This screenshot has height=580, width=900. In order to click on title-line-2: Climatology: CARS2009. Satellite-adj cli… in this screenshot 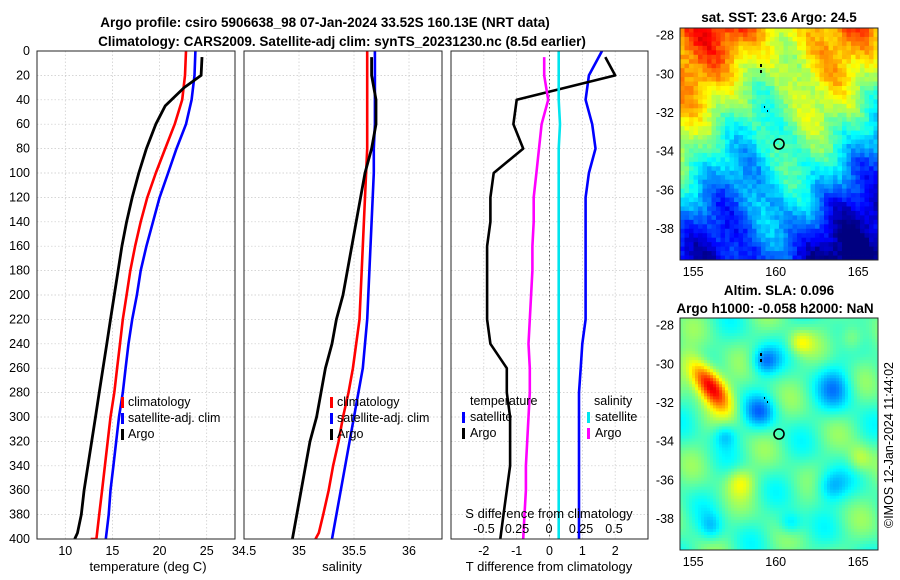, I will do `click(342, 41)`.